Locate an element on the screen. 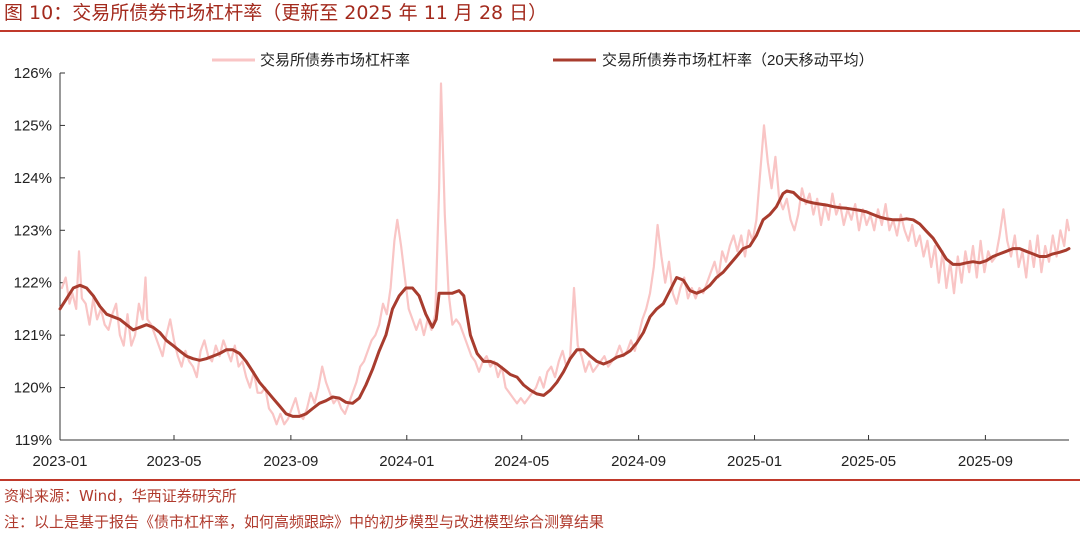 The height and width of the screenshot is (535, 1080). footer-divider is located at coordinates (540, 480).